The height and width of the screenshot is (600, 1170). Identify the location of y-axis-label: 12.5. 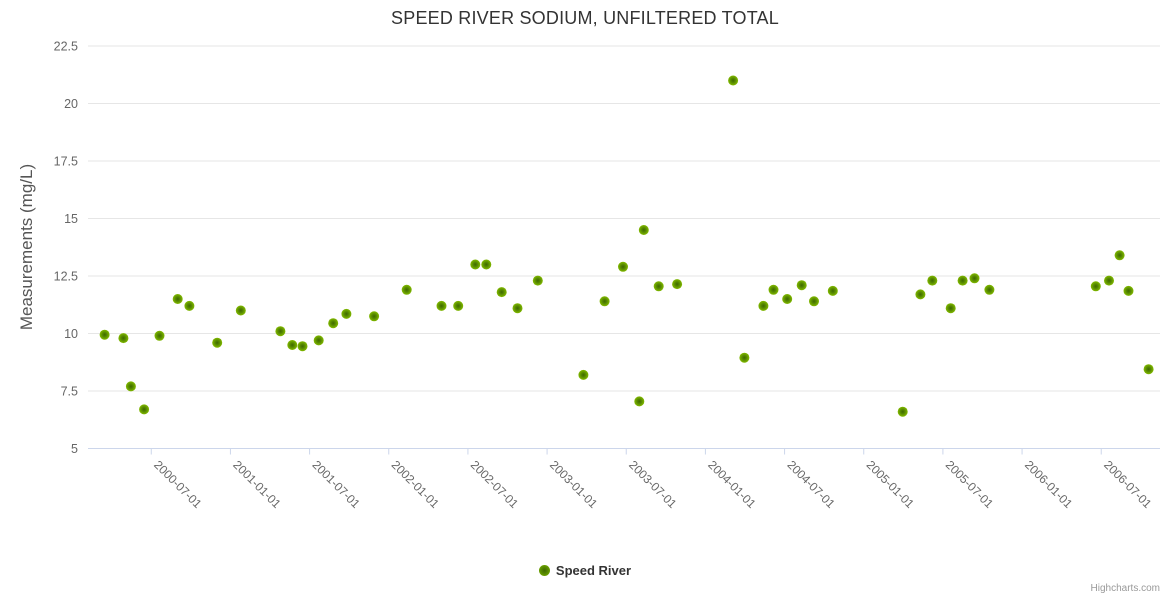
(66, 277).